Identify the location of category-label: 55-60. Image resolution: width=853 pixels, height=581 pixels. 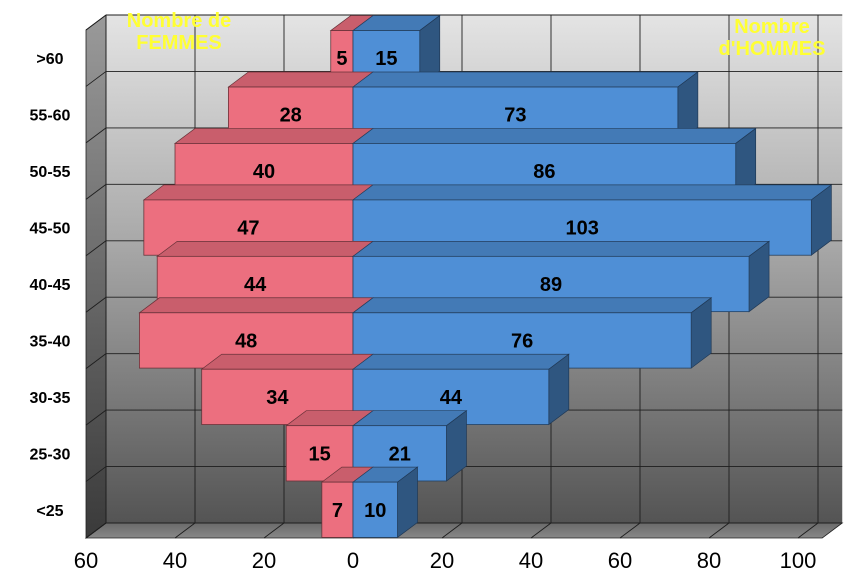
(50, 116).